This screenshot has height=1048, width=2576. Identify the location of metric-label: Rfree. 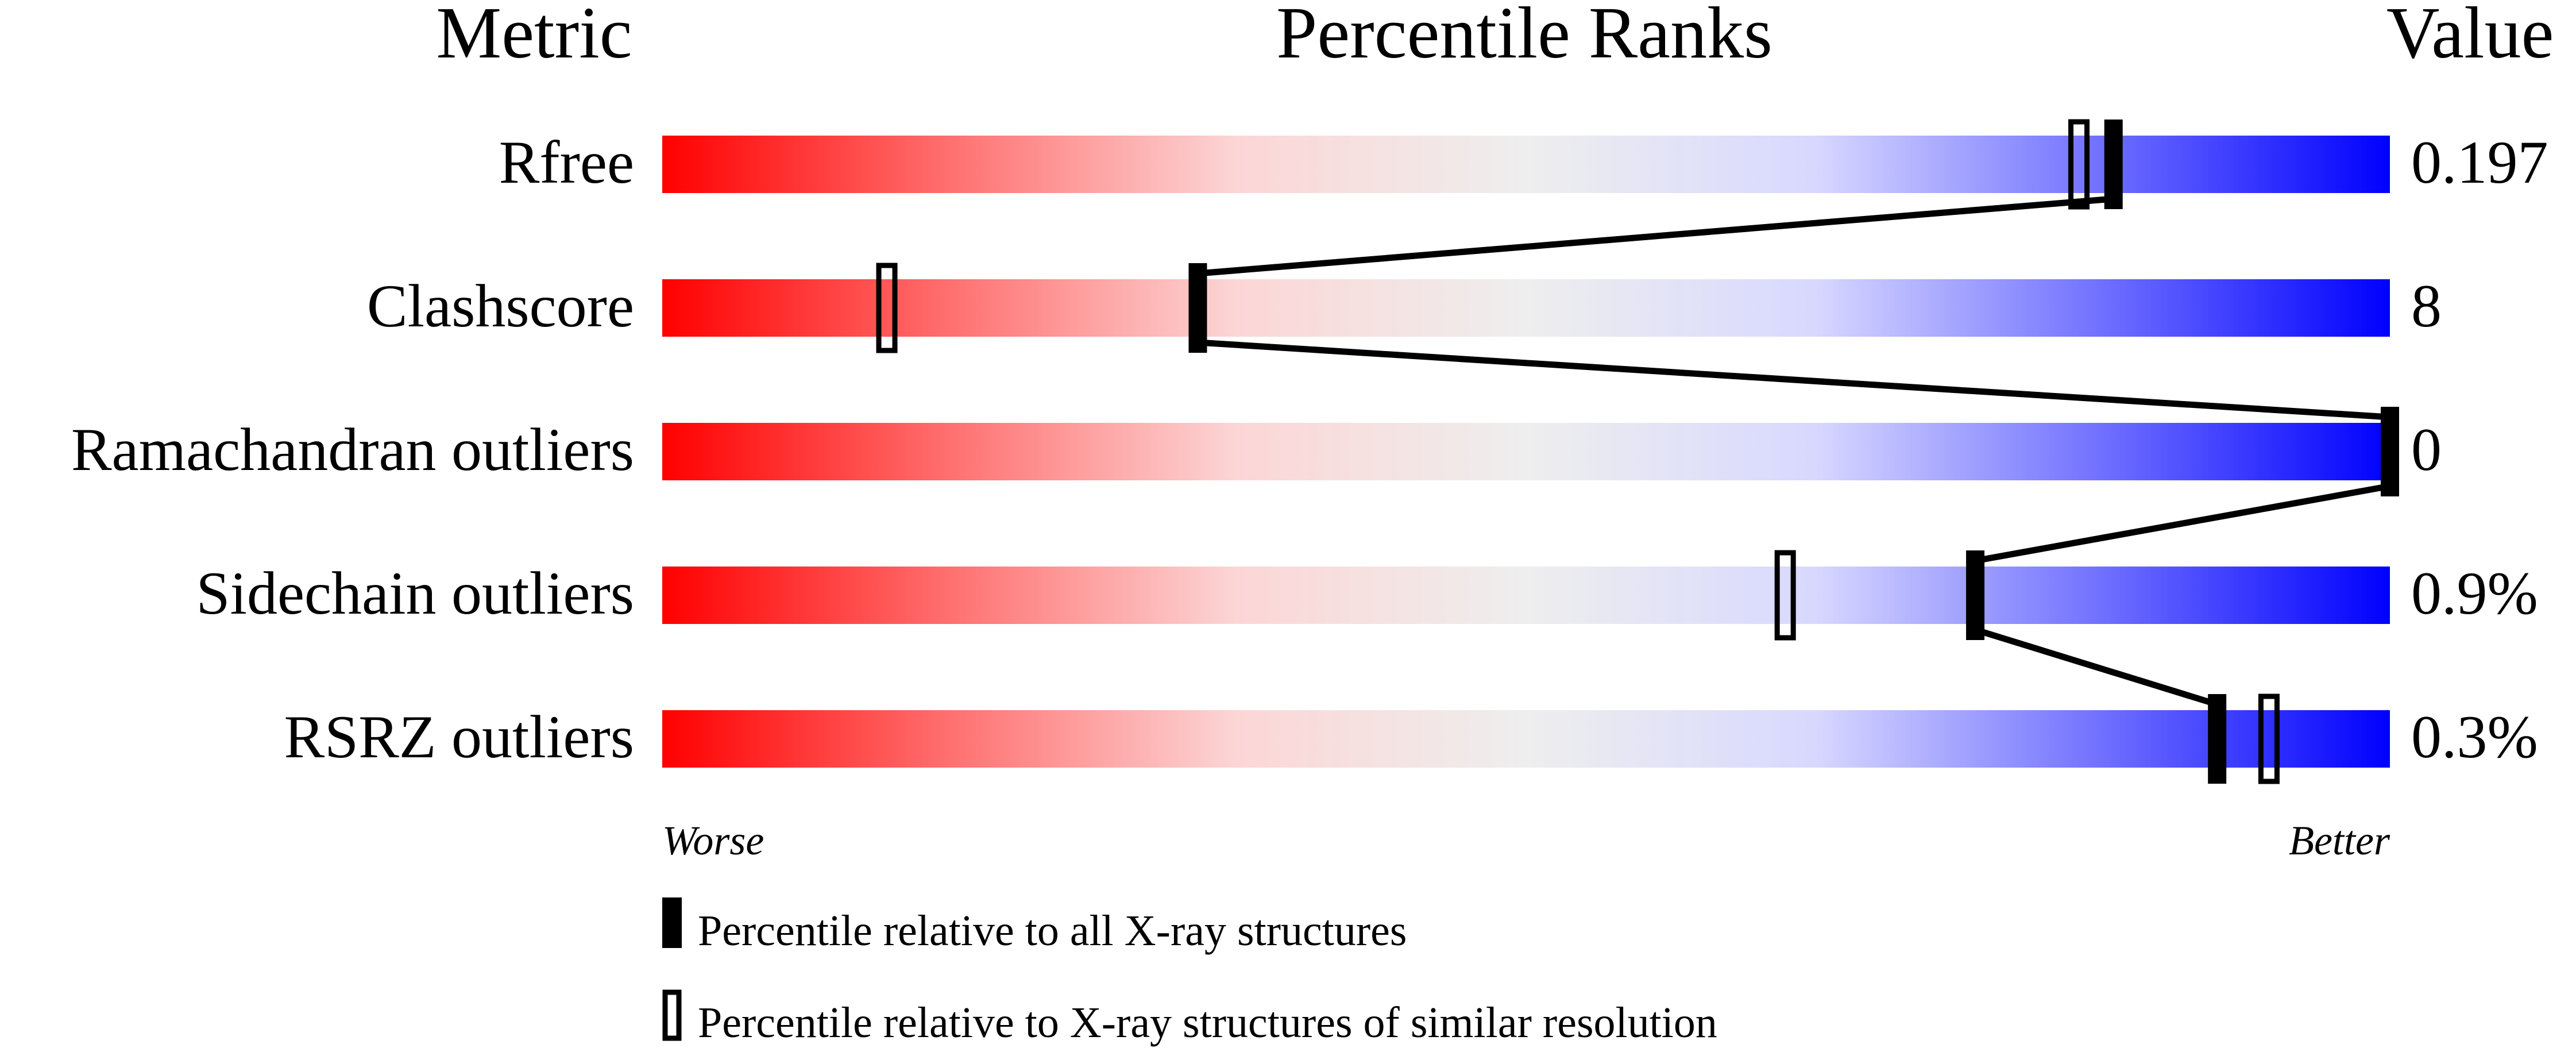
(566, 162).